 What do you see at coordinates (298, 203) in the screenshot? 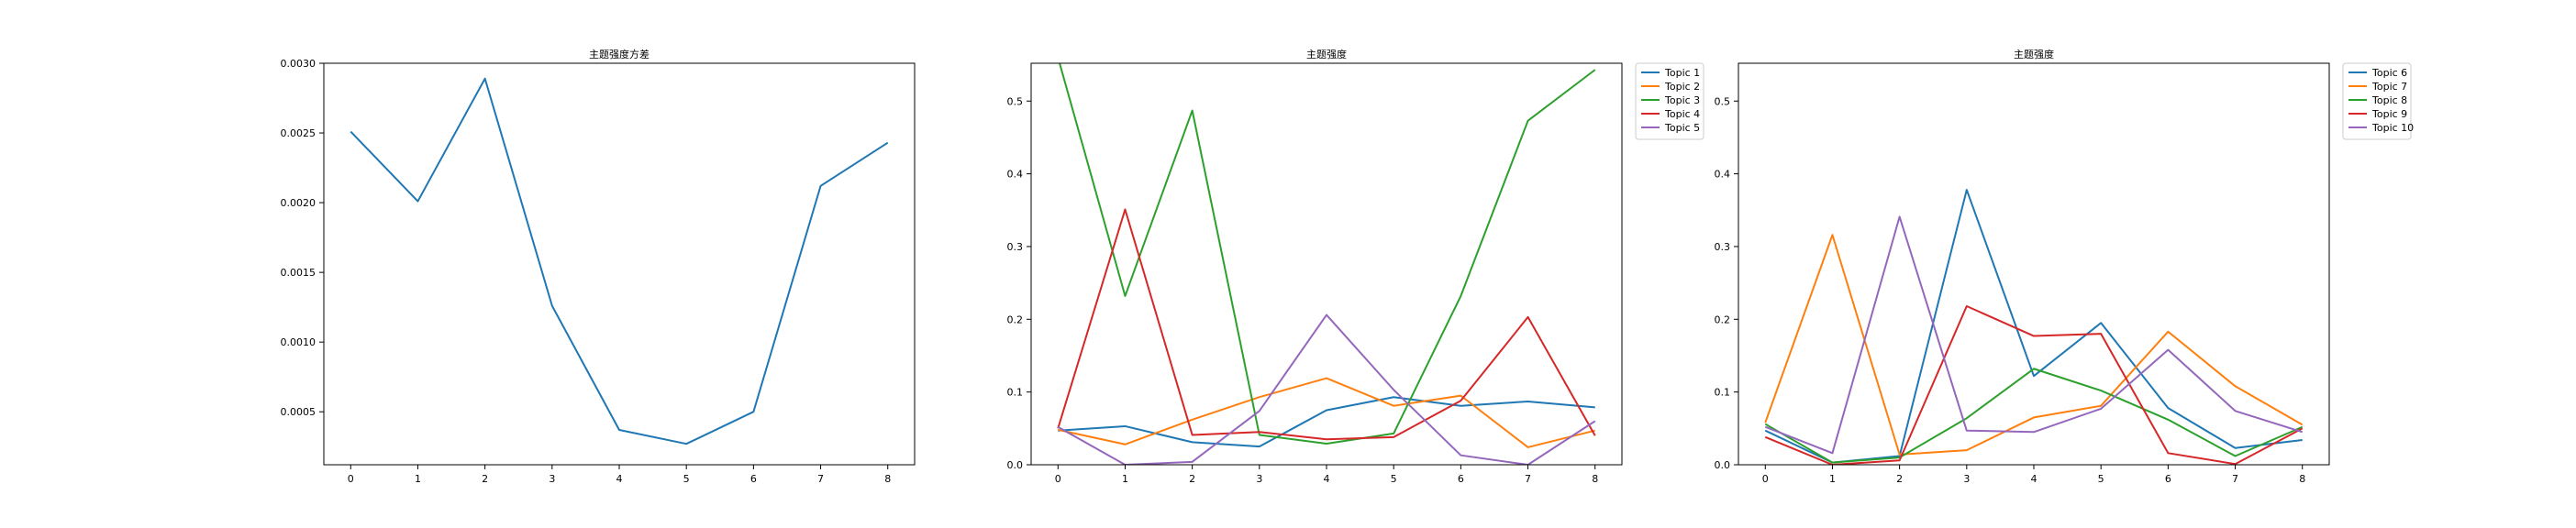
I see `y-tick-label: 0.0020` at bounding box center [298, 203].